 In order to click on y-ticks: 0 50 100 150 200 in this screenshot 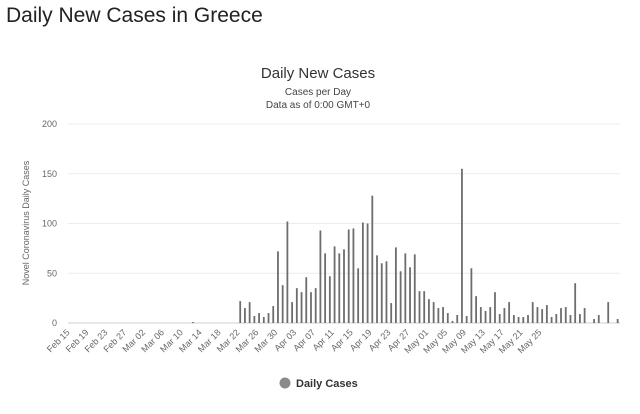, I will do `click(49, 223)`.